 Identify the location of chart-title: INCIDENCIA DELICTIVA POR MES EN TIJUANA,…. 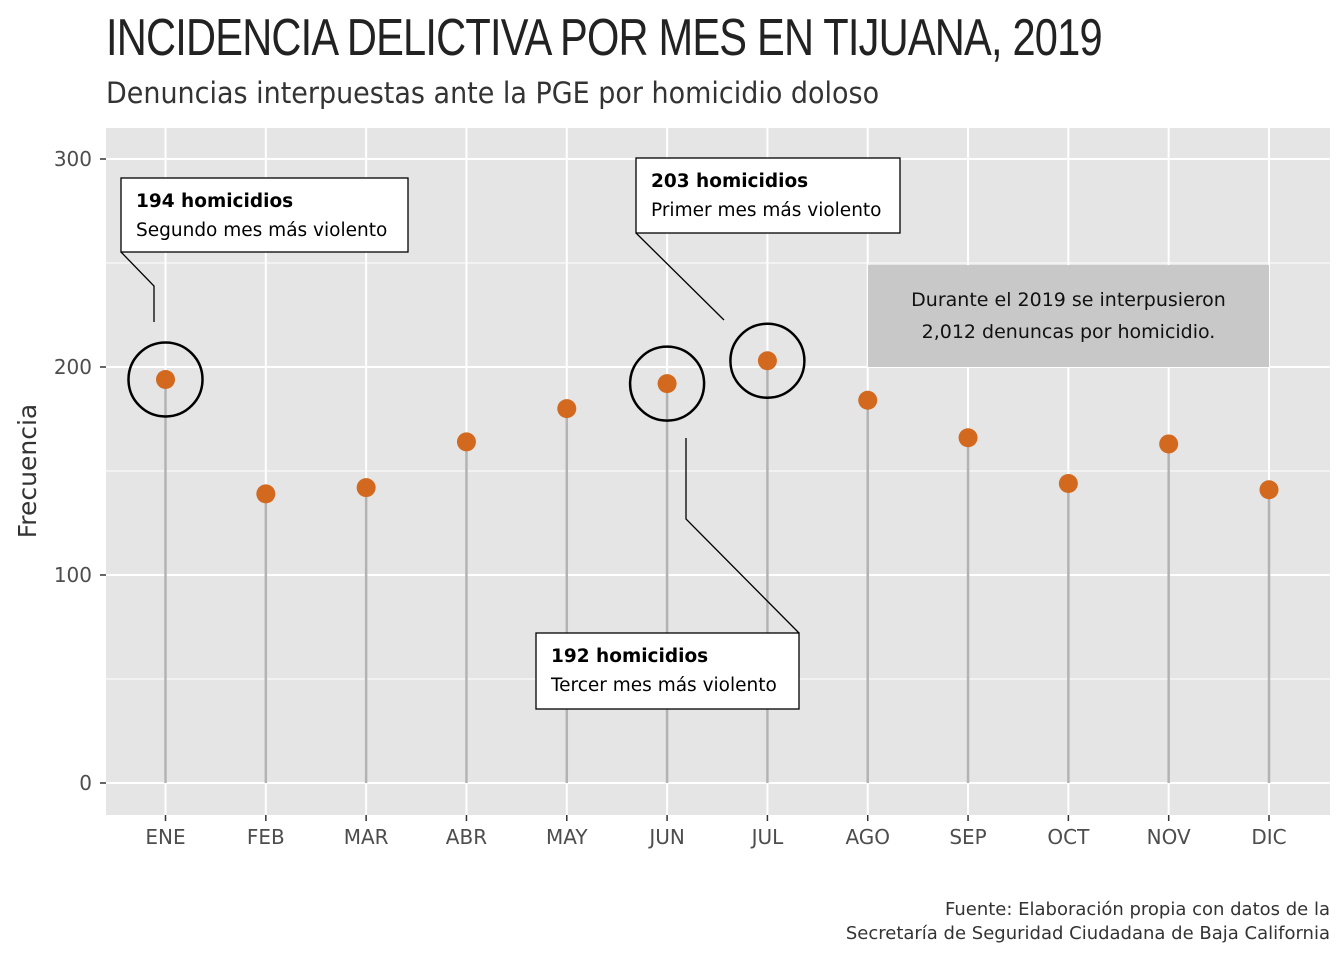
(604, 38).